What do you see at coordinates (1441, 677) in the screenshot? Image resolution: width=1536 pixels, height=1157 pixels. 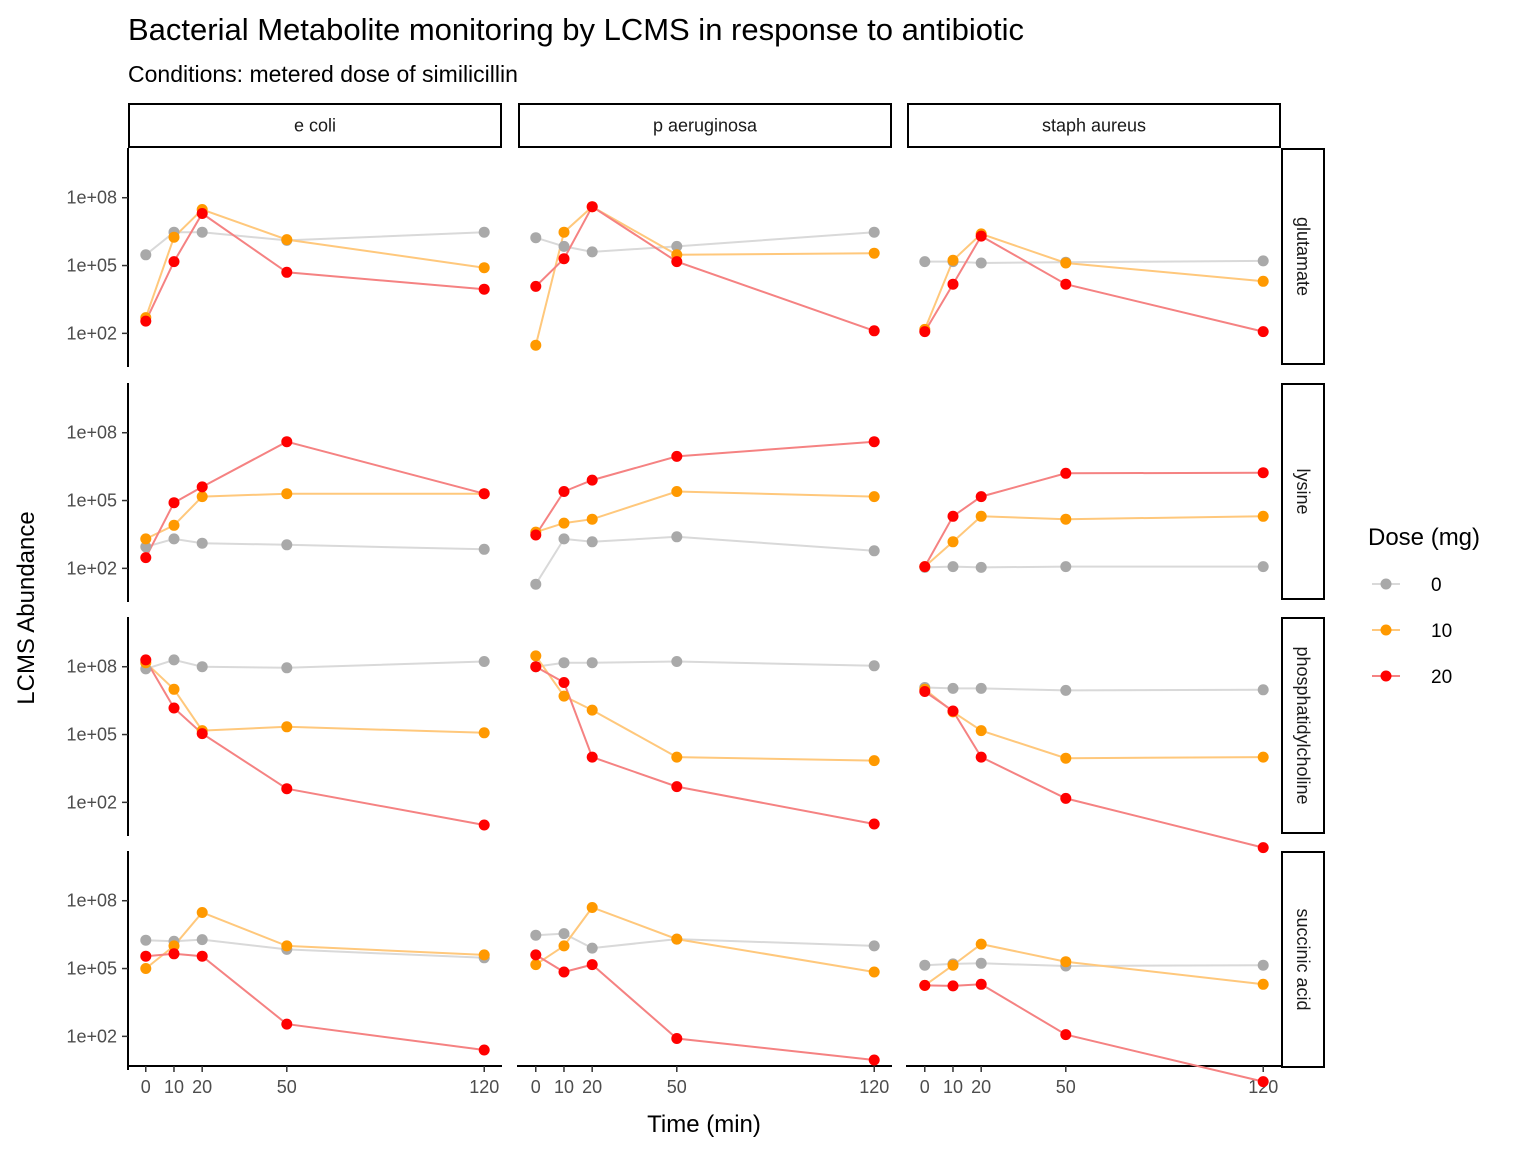 I see `legend-label: 20` at bounding box center [1441, 677].